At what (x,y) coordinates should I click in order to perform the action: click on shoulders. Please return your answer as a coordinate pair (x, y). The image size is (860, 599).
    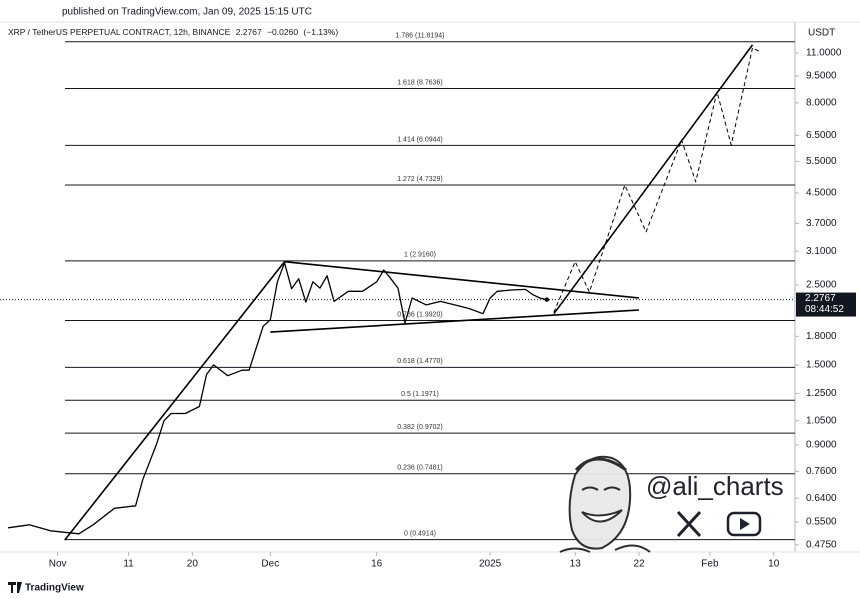
    Looking at the image, I should click on (605, 548).